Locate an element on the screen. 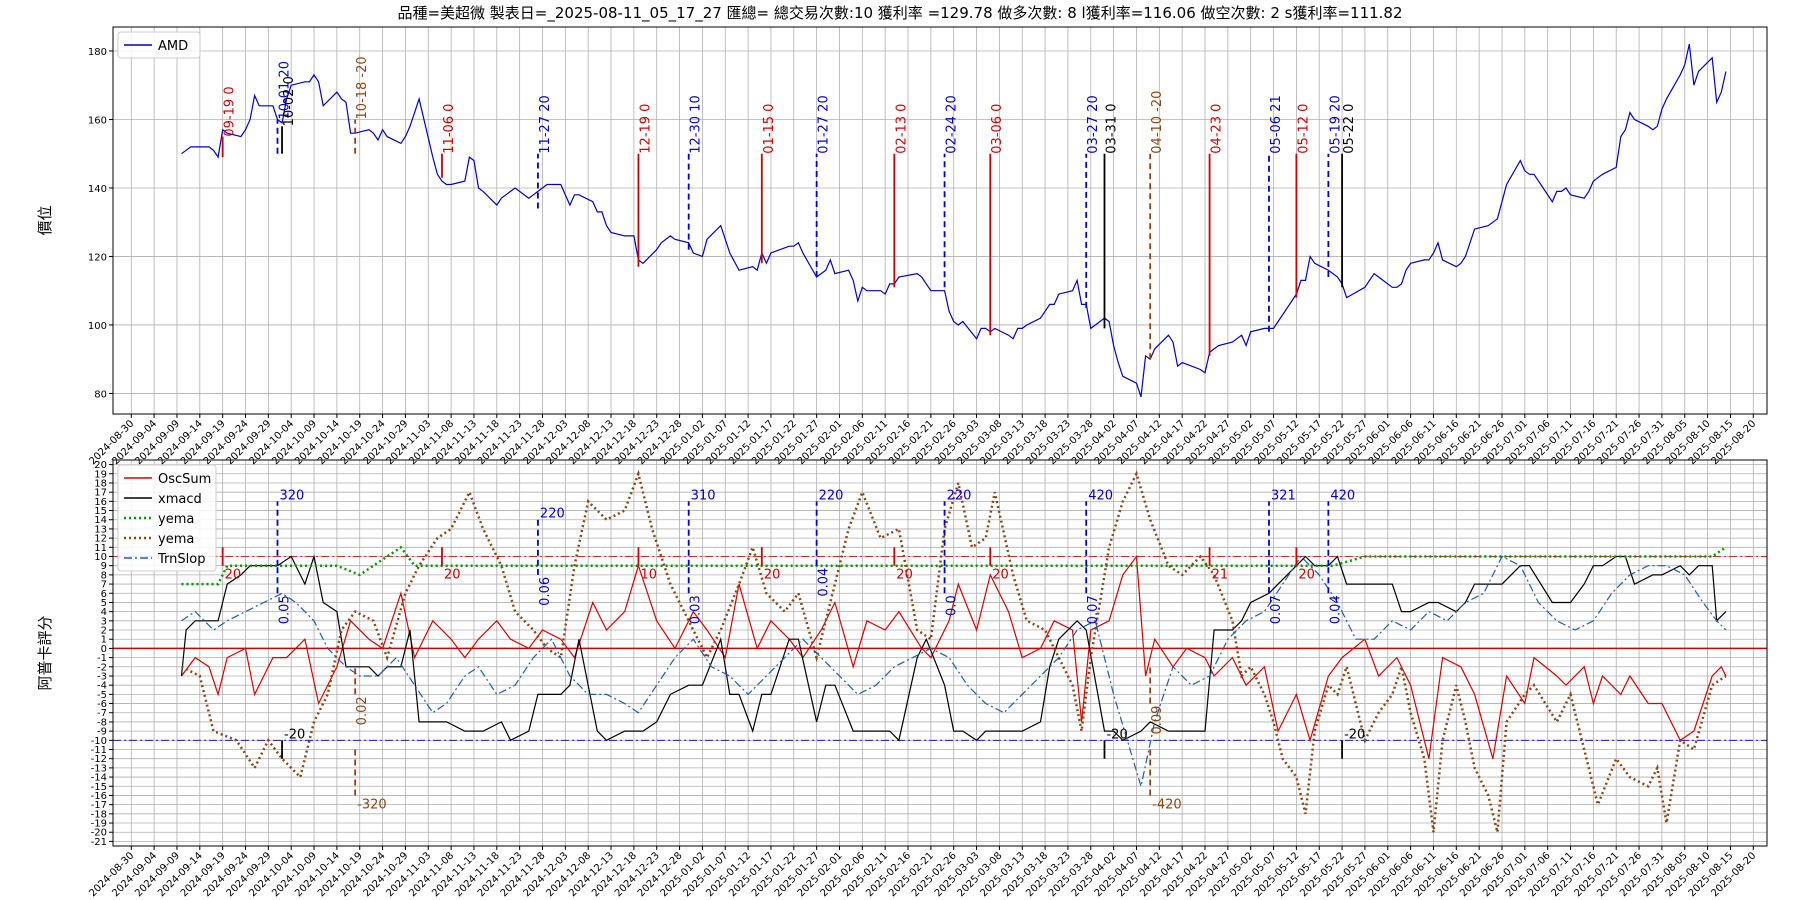  y-tick-label: -7 is located at coordinates (102, 713).